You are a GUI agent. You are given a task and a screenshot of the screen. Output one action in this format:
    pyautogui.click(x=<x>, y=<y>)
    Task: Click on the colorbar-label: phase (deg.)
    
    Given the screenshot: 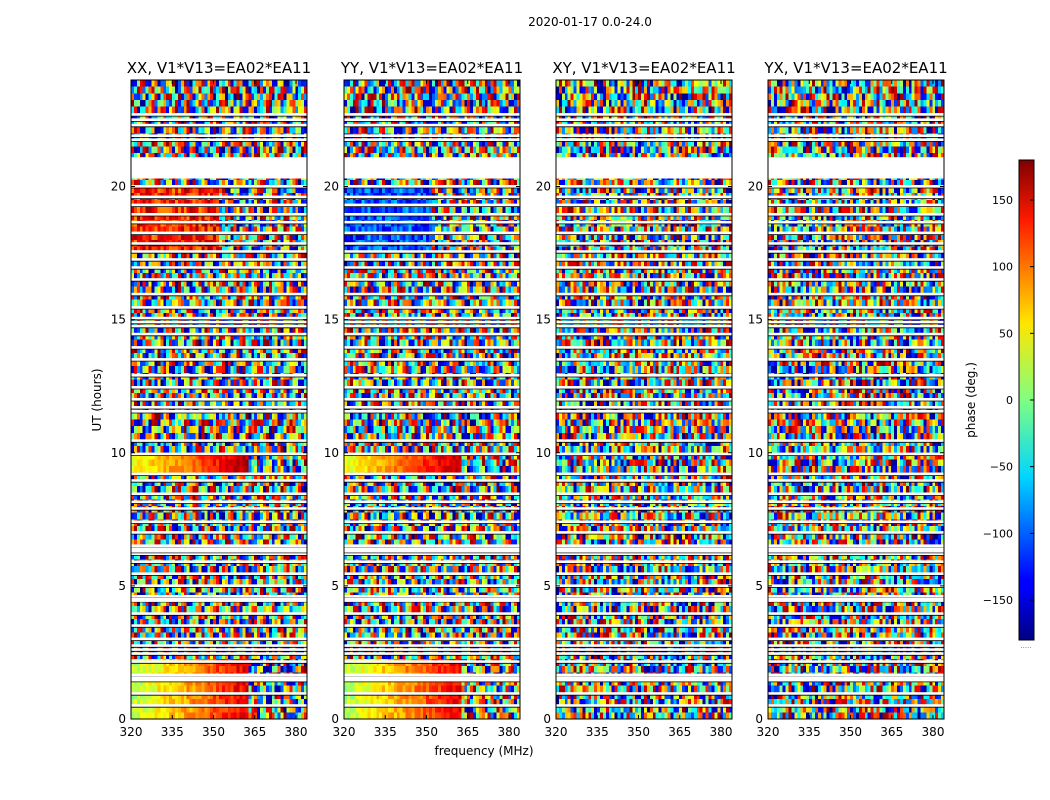 What is the action you would take?
    pyautogui.click(x=971, y=400)
    